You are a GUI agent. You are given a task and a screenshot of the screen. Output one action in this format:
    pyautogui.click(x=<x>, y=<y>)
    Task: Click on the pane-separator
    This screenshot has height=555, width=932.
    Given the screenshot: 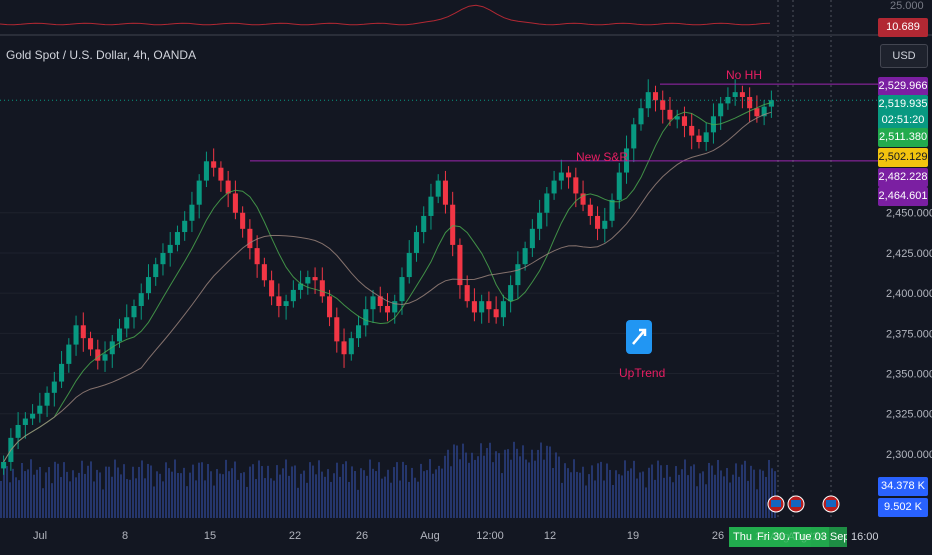 What is the action you would take?
    pyautogui.click(x=466, y=35)
    